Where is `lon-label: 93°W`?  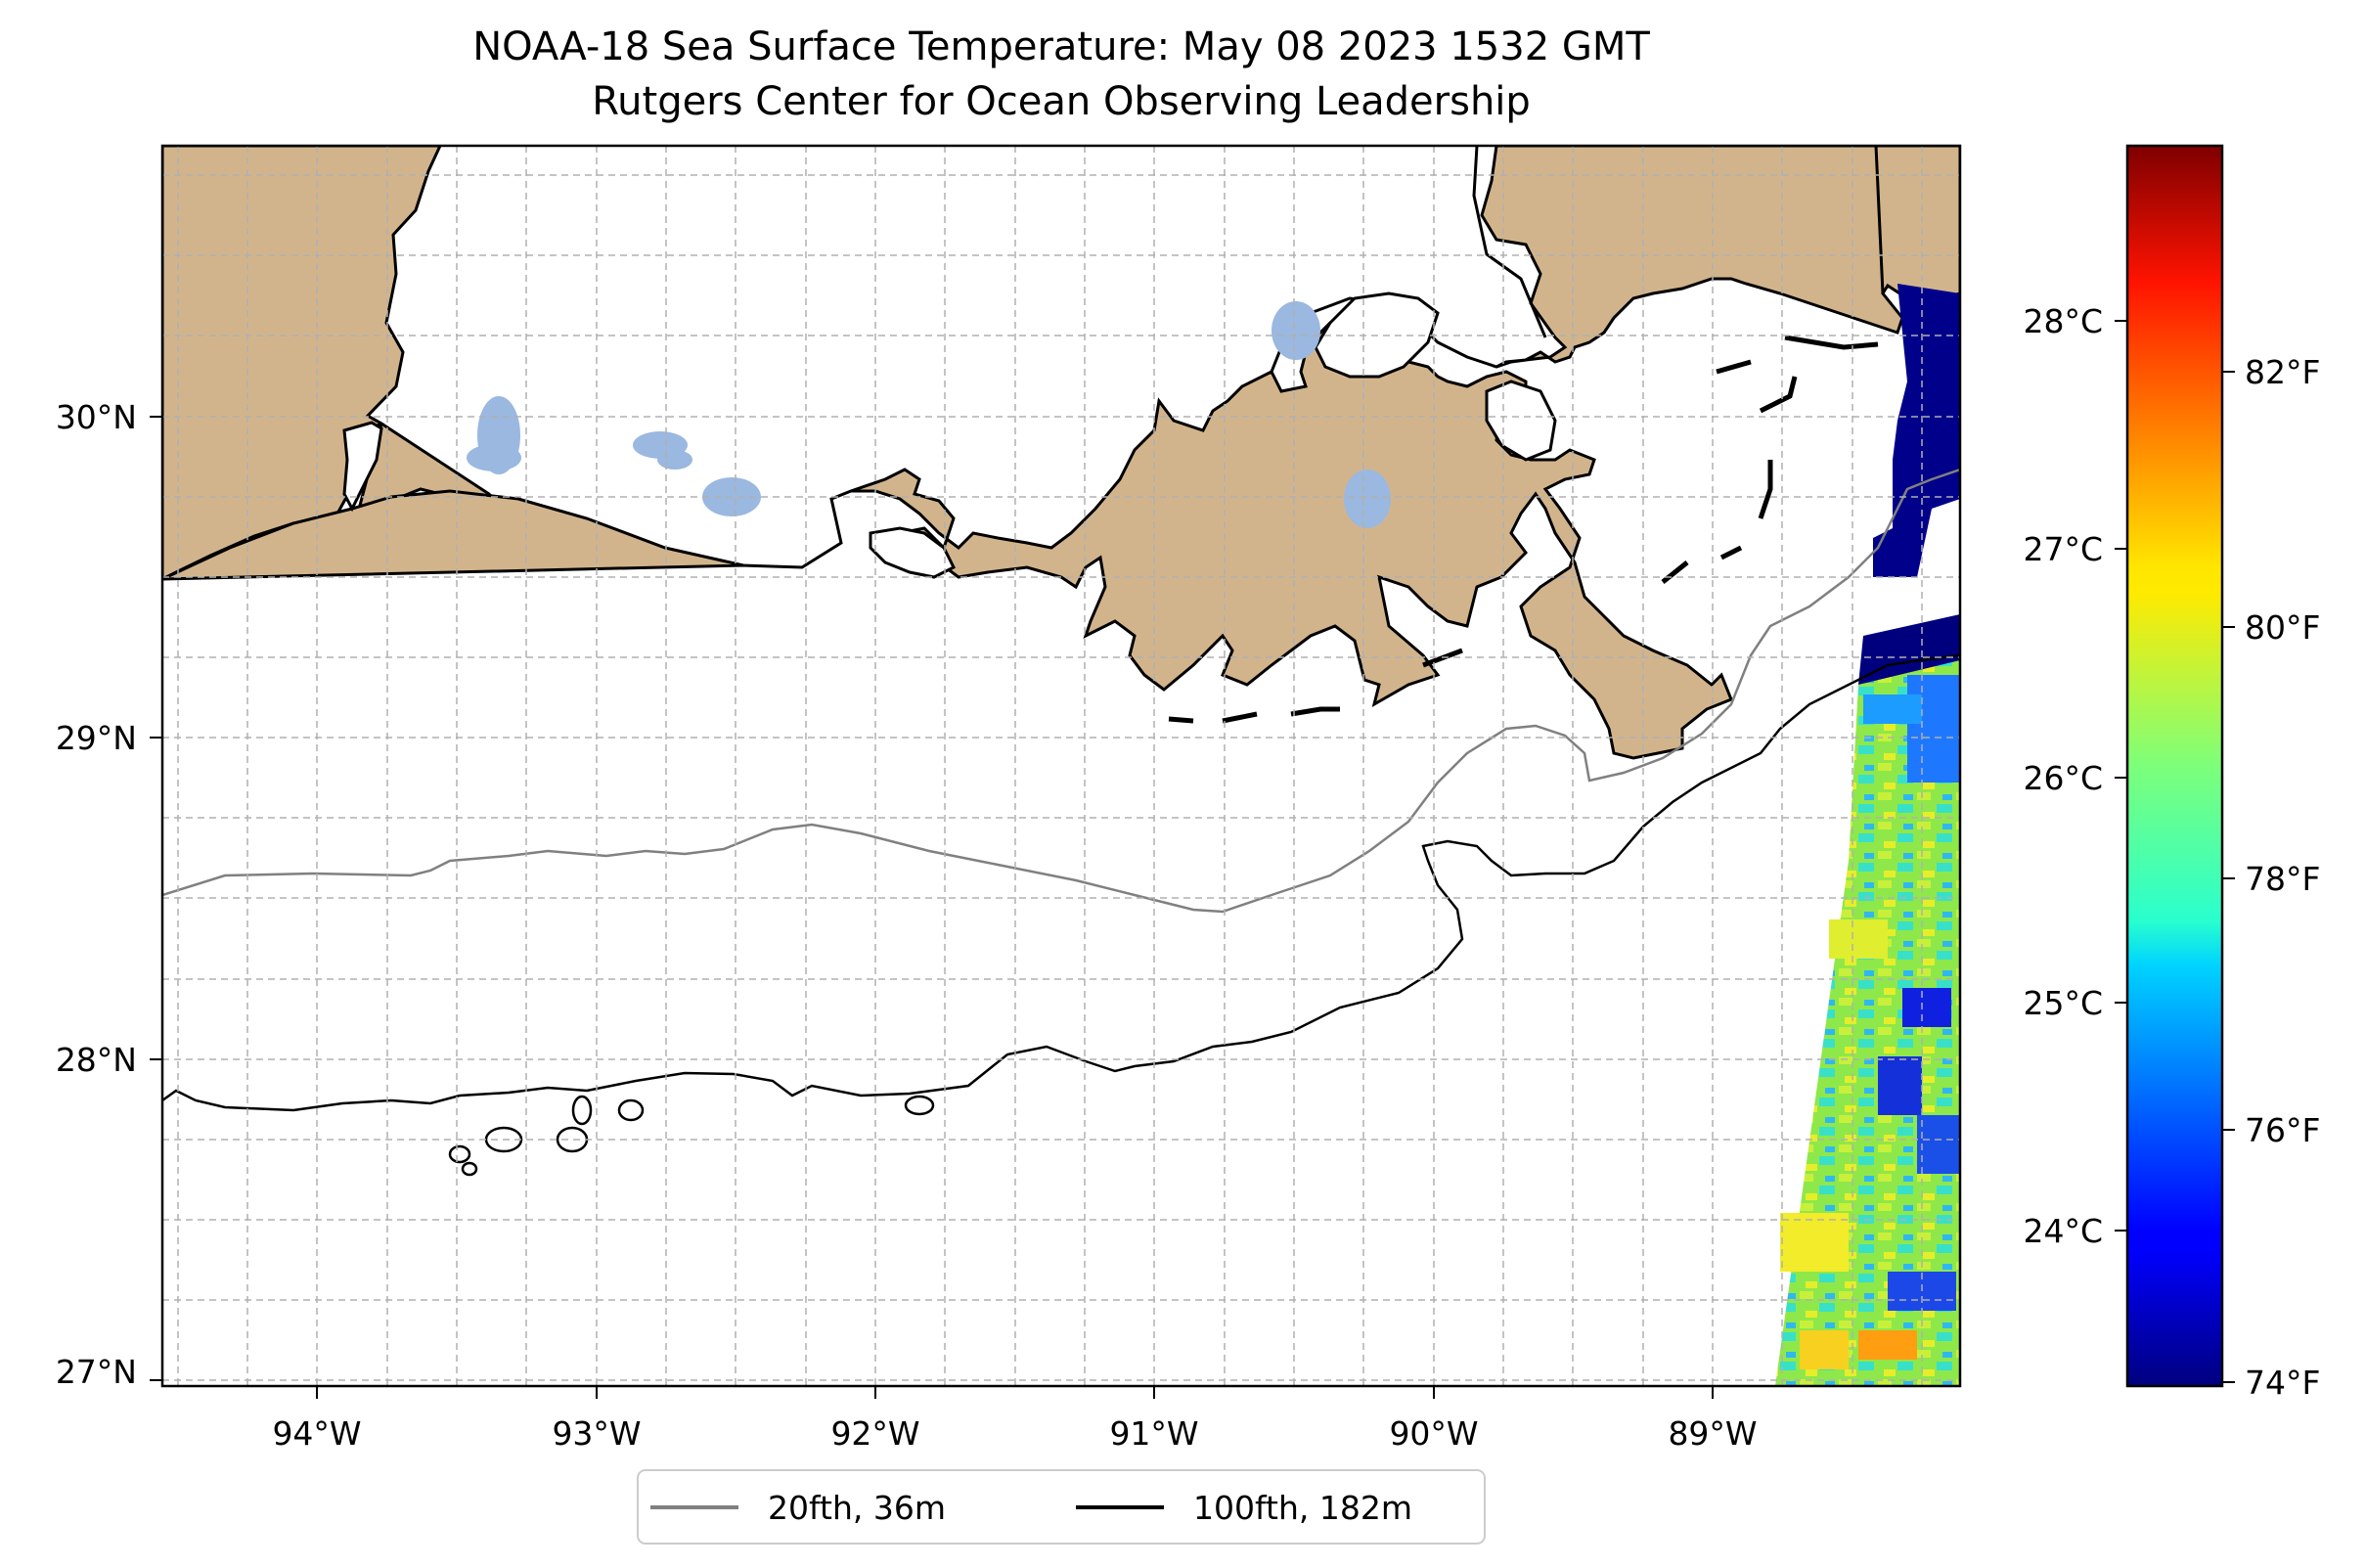 lon-label: 93°W is located at coordinates (596, 1433).